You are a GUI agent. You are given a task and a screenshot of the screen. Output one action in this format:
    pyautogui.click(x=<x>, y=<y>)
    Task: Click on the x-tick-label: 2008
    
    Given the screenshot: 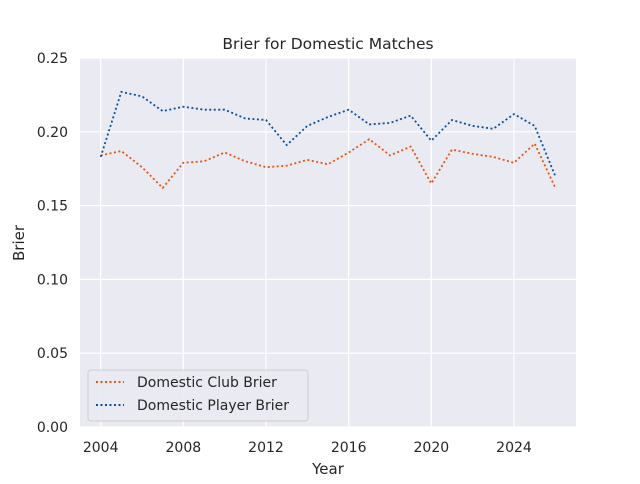 What is the action you would take?
    pyautogui.click(x=184, y=448)
    